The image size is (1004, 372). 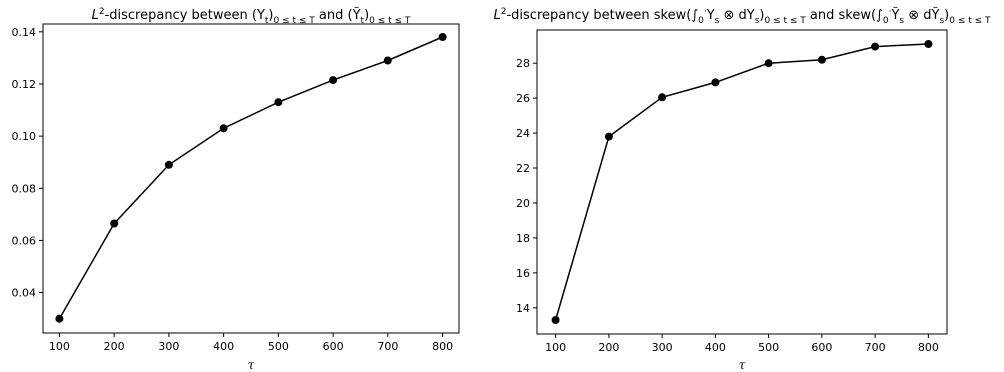 What do you see at coordinates (24, 32) in the screenshot?
I see `y-tick-label: 0.14` at bounding box center [24, 32].